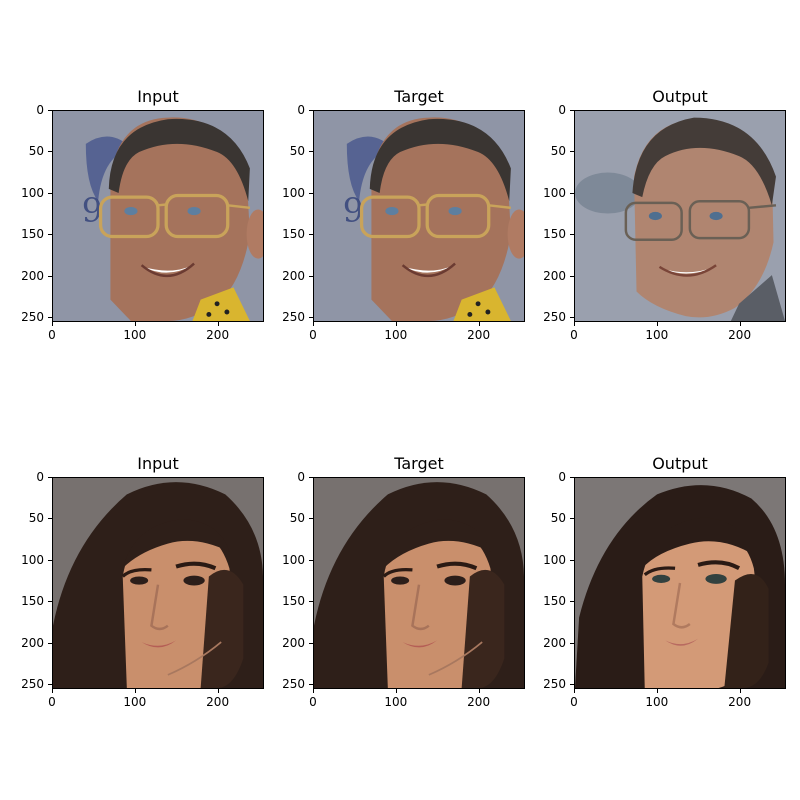 The height and width of the screenshot is (800, 800). What do you see at coordinates (419, 96) in the screenshot?
I see `panel-title: Target` at bounding box center [419, 96].